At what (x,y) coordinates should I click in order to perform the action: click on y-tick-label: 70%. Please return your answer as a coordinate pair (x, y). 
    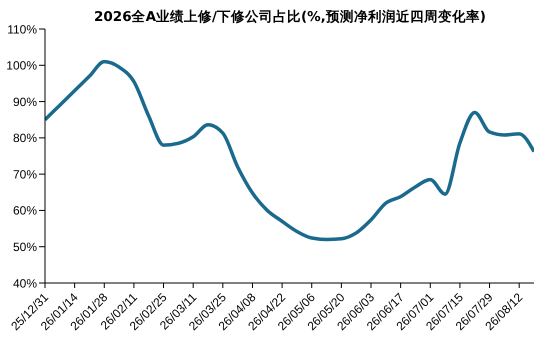
    Looking at the image, I should click on (25, 174).